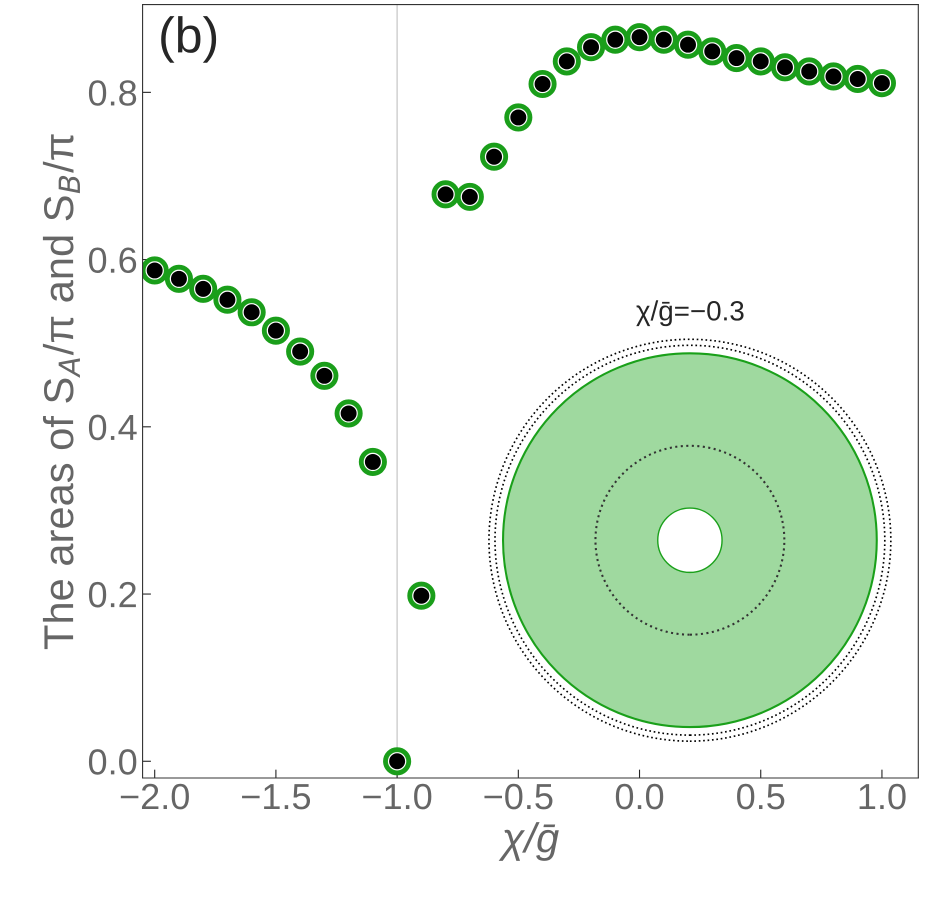  Describe the element at coordinates (528, 841) in the screenshot. I see `x-axis-title: χ/ḡ` at that location.